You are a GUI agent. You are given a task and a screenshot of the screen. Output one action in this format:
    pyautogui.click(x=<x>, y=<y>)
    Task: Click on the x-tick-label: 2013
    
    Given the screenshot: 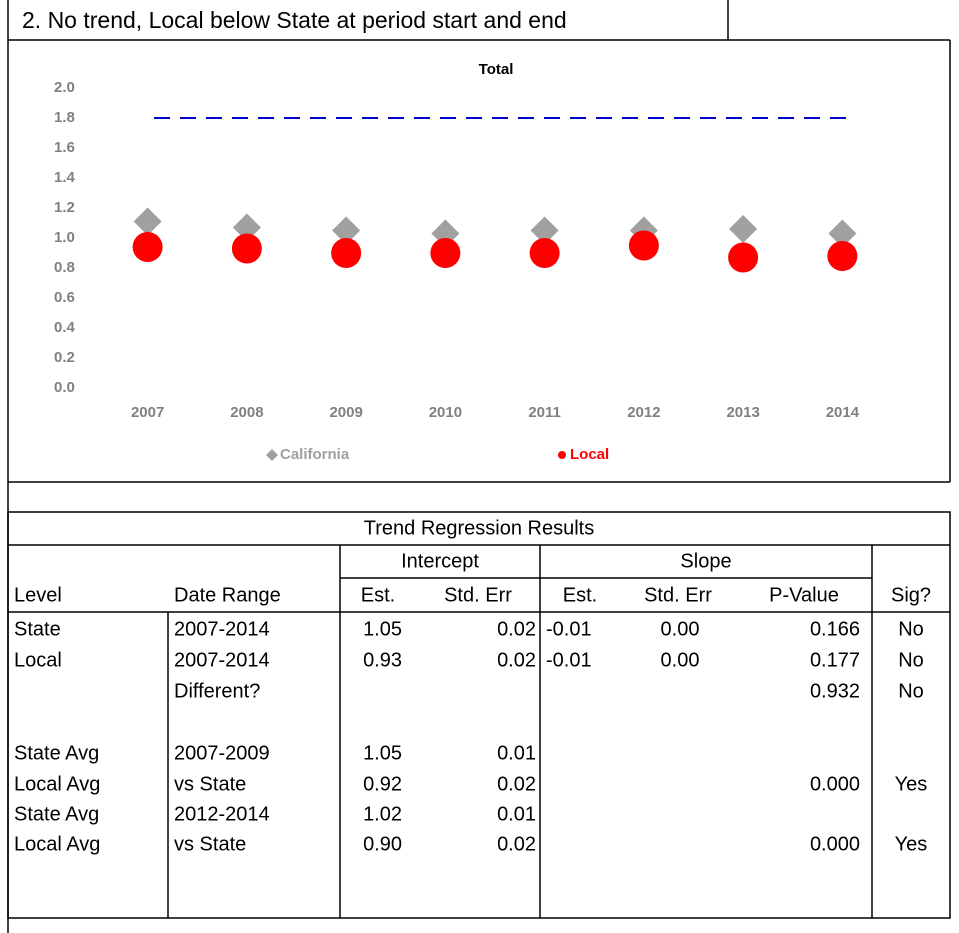 What is the action you would take?
    pyautogui.click(x=742, y=412)
    